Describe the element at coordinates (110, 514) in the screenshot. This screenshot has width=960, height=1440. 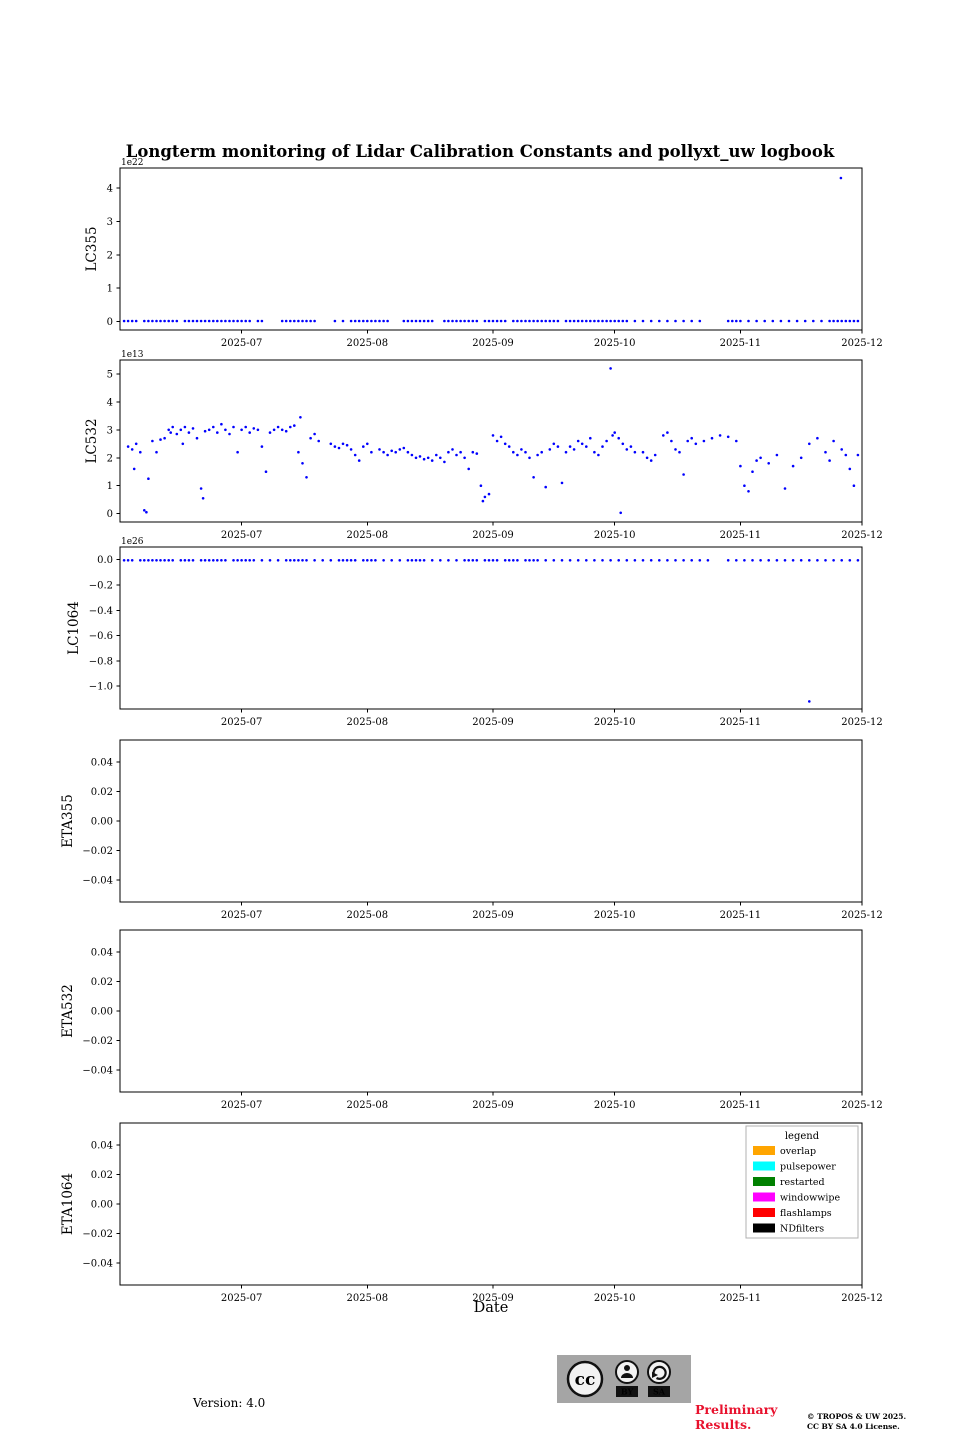
I see `y-tick-label: 0` at that location.